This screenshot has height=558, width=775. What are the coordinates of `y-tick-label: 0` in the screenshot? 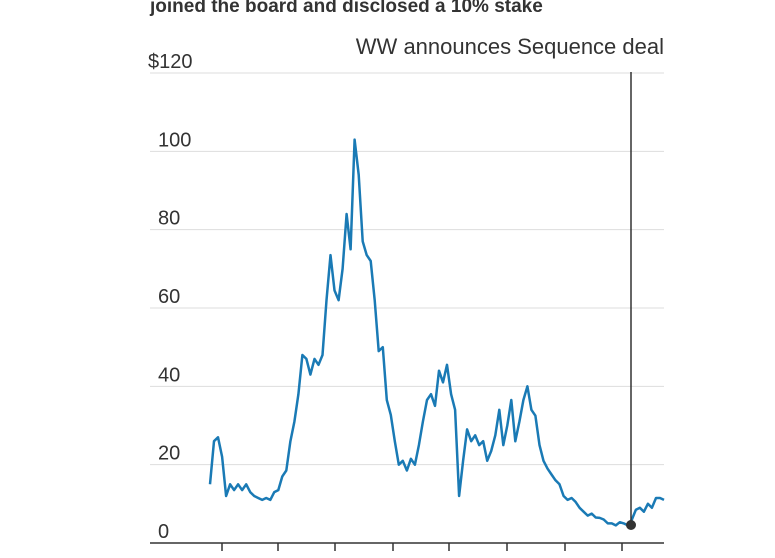 It's located at (163, 532).